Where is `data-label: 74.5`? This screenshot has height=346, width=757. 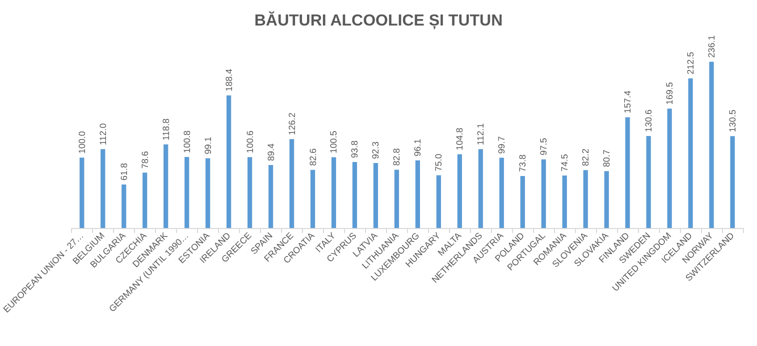 data-label: 74.5 is located at coordinates (565, 163).